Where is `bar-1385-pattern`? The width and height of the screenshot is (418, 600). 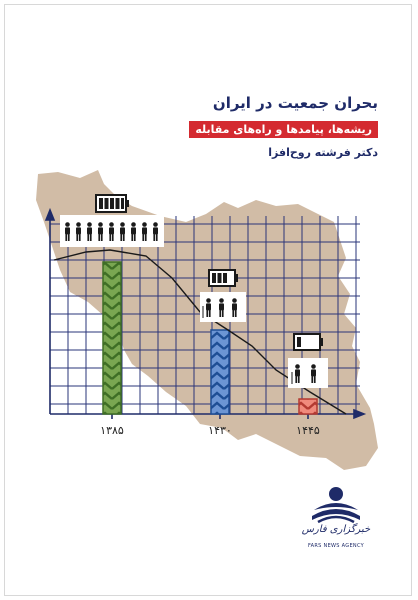 bar-1385-pattern is located at coordinates (112, 338).